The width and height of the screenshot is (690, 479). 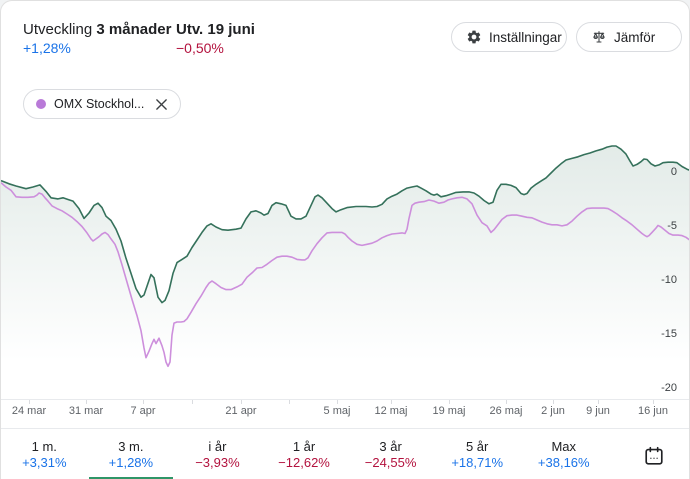 What do you see at coordinates (161, 104) in the screenshot?
I see `close-icon` at bounding box center [161, 104].